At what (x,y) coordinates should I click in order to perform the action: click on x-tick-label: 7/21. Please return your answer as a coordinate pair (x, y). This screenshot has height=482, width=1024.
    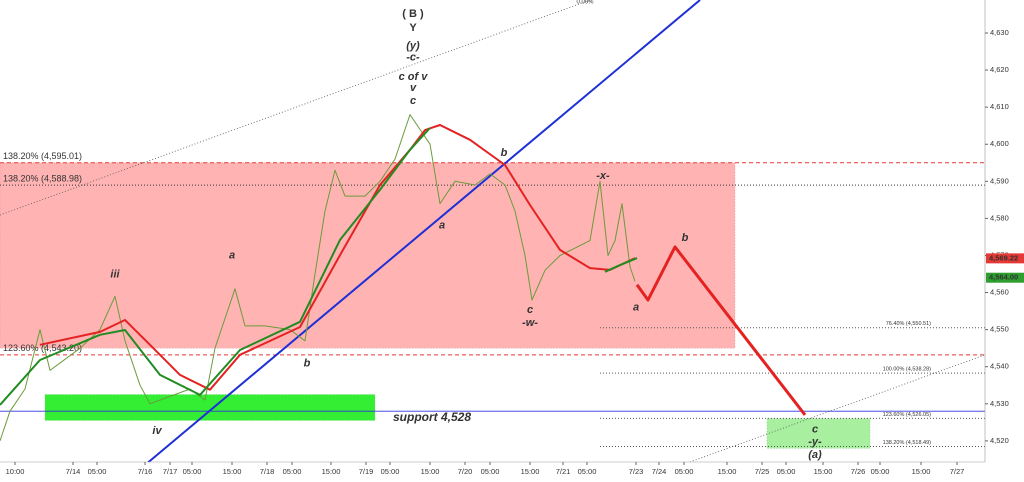
    Looking at the image, I should click on (563, 471).